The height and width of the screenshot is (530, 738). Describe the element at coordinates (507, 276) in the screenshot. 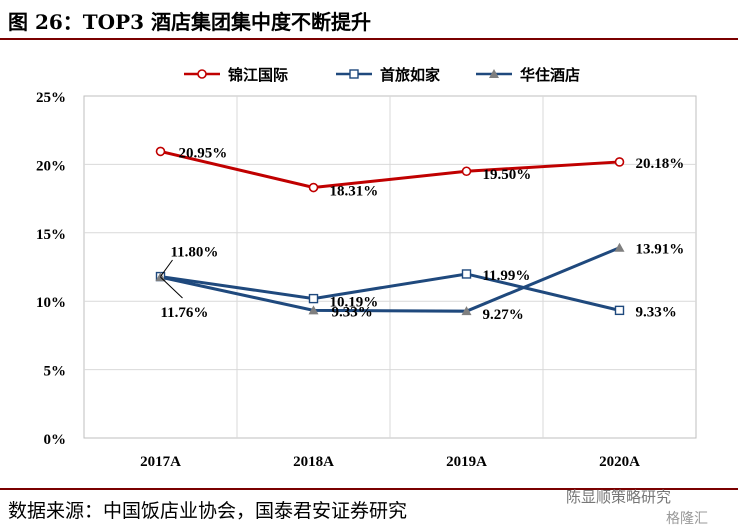

I see `data-label: 11.99%` at that location.